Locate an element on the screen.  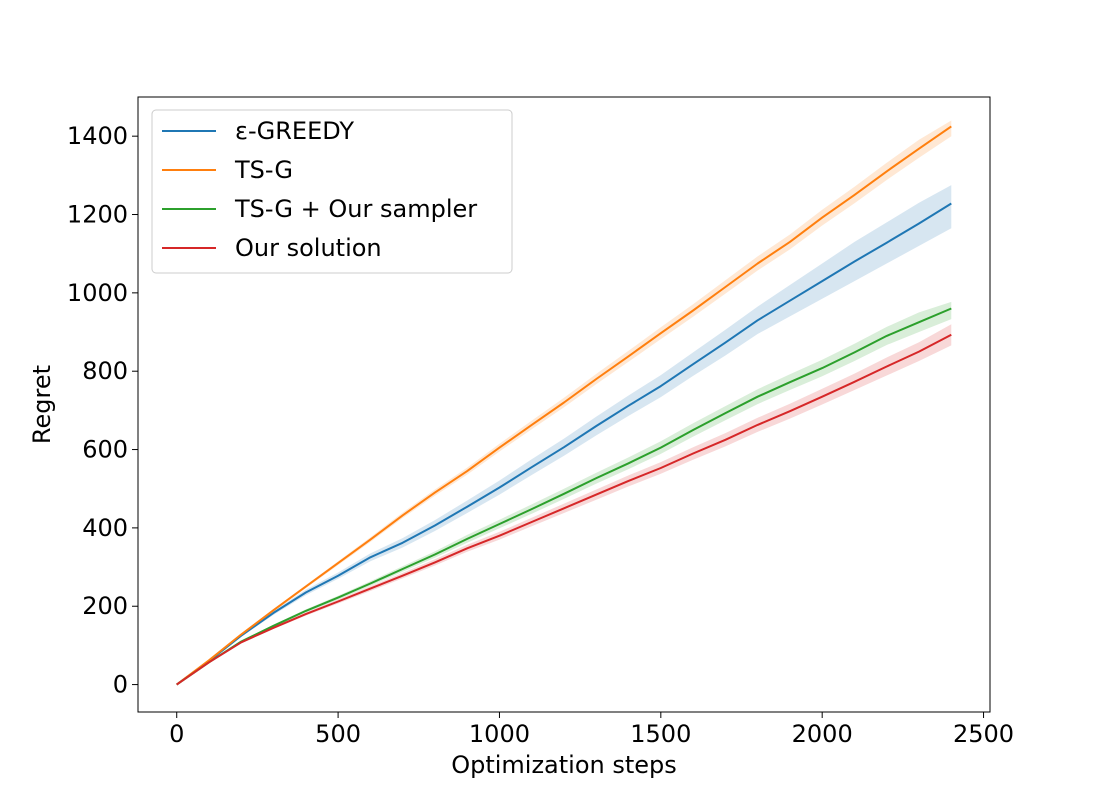
x-tick-label: 0 is located at coordinates (176, 734).